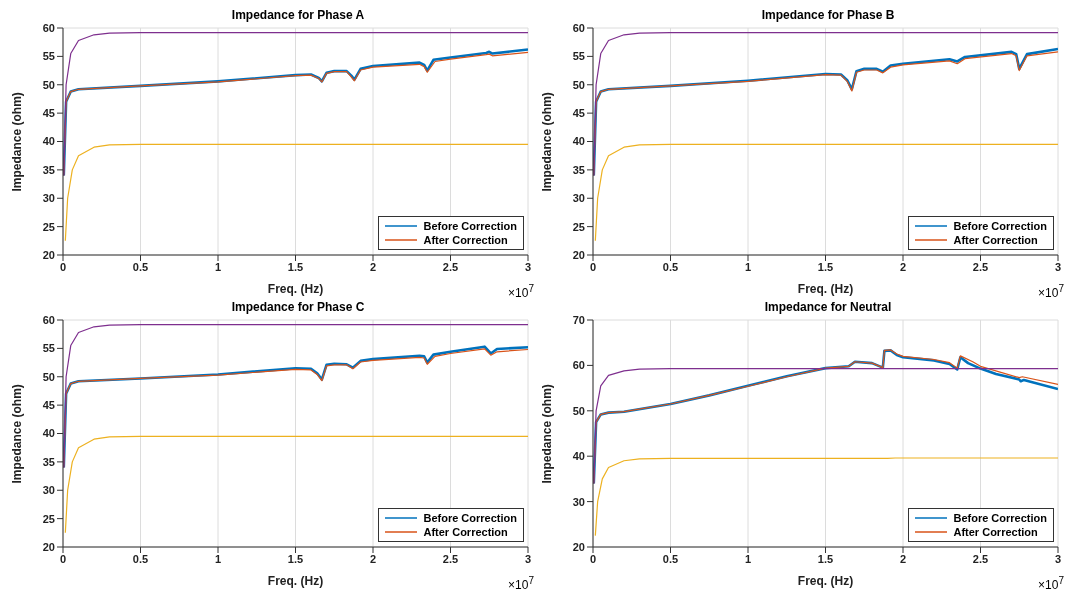 The height and width of the screenshot is (600, 1076). What do you see at coordinates (578, 319) in the screenshot?
I see `y-tick-label: 70` at bounding box center [578, 319].